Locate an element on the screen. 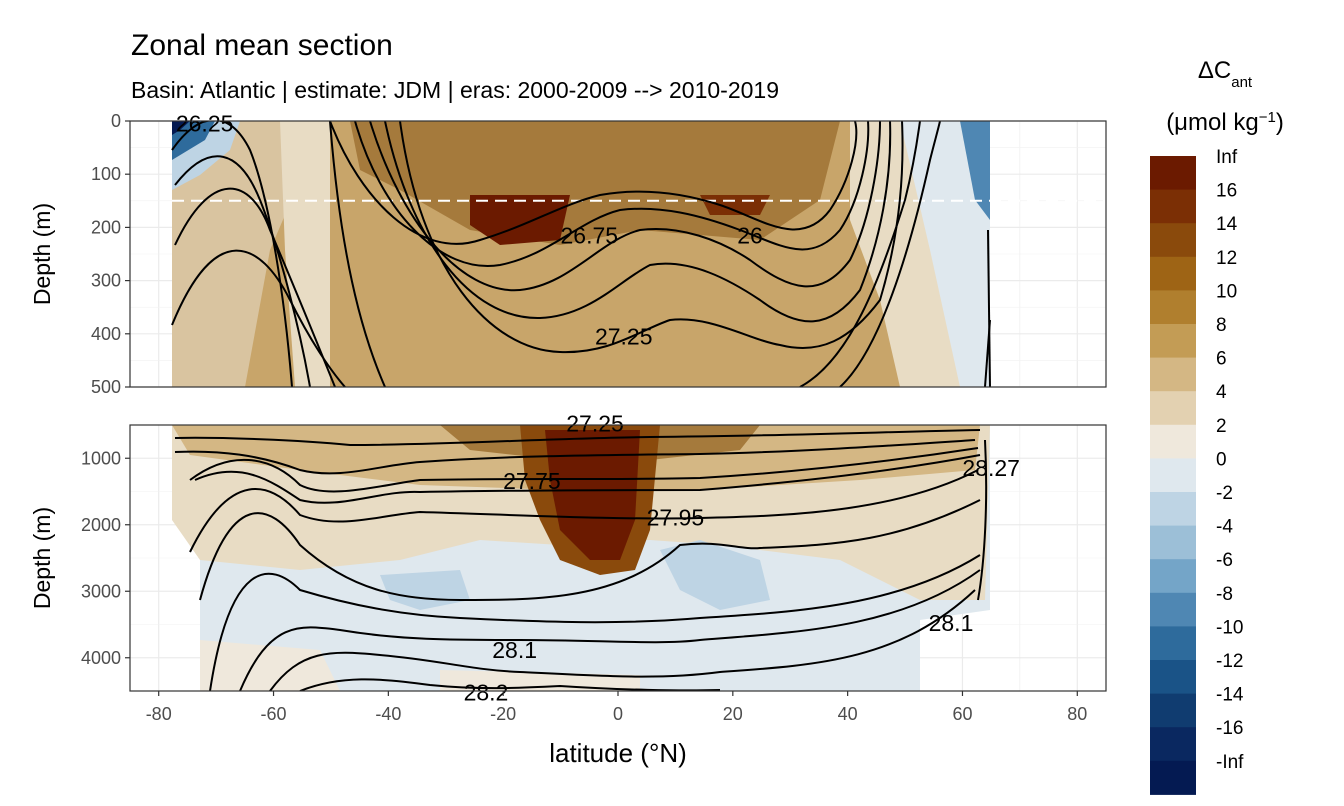 This screenshot has width=1344, height=806. legend-unit-close: ) is located at coordinates (1280, 122).